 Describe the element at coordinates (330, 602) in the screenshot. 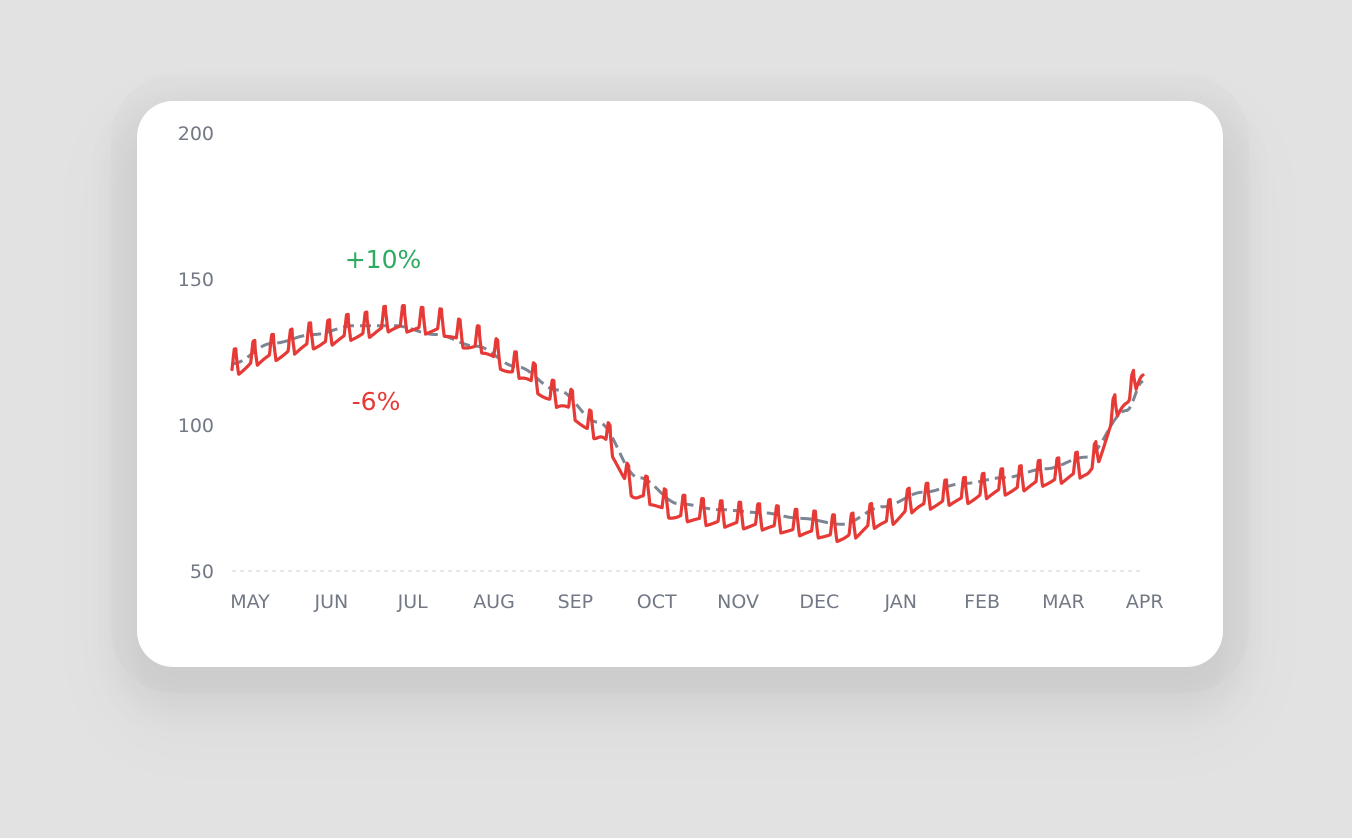

I see `x-tick-label: JUN` at that location.